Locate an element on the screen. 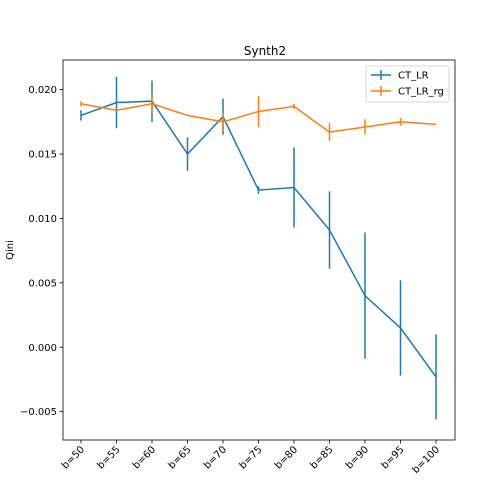 This screenshot has height=504, width=504. legend-item-CT_LR: CT_LR is located at coordinates (400, 76).